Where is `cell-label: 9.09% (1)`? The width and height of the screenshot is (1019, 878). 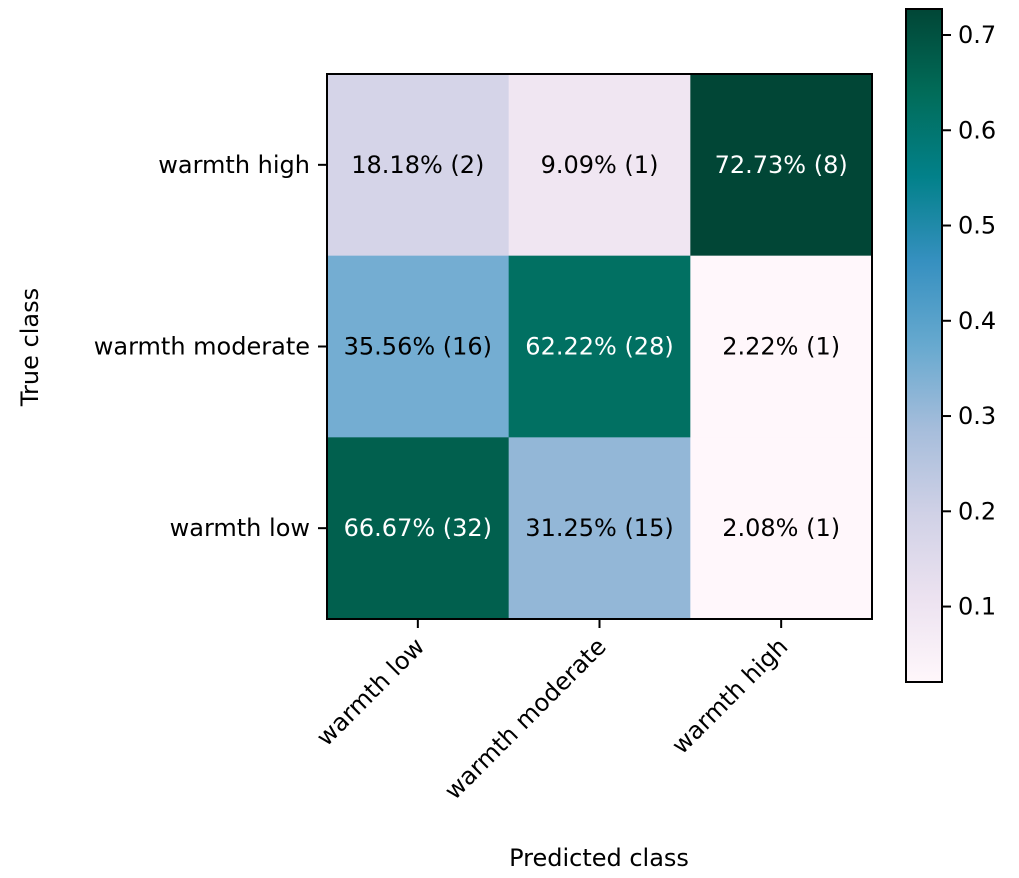
cell-label: 9.09% (1) is located at coordinates (600, 165).